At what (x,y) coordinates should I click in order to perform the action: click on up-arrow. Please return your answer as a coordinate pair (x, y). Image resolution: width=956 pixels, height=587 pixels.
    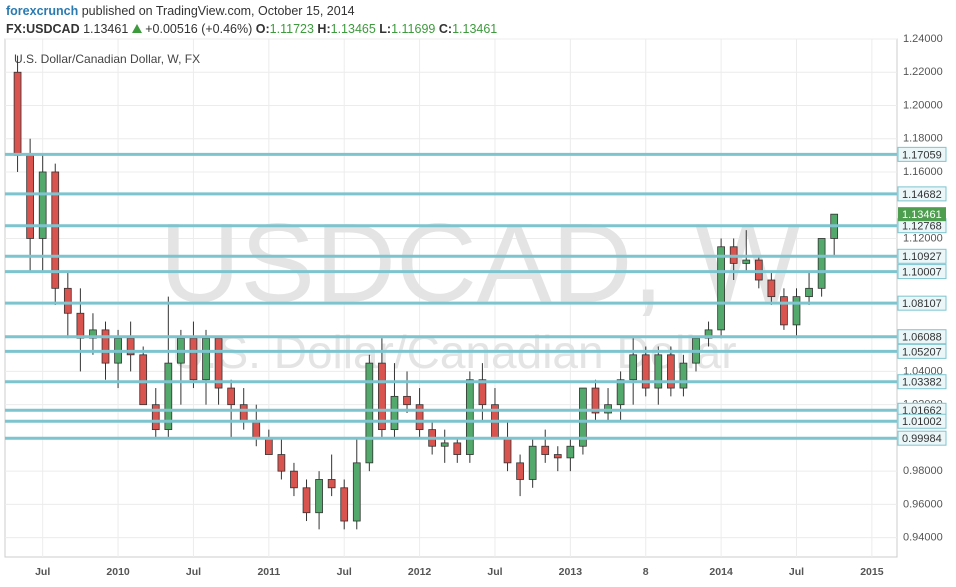
    Looking at the image, I should click on (136, 28).